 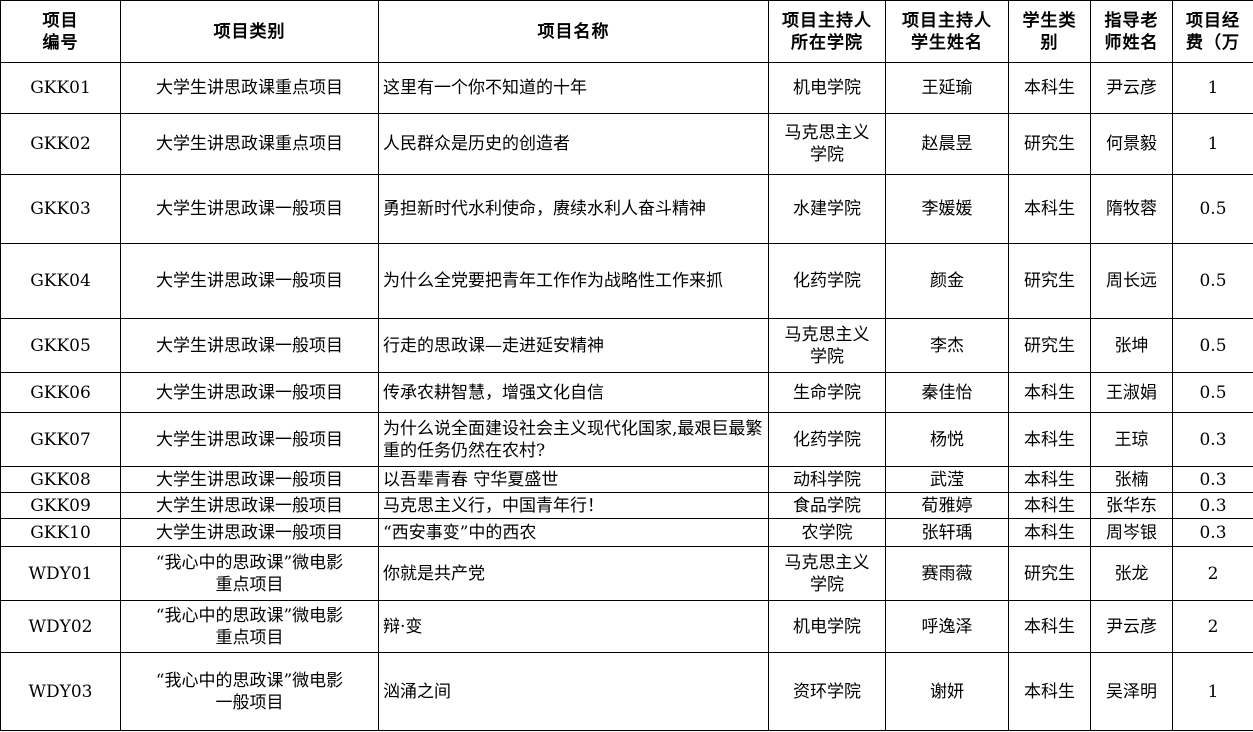 What do you see at coordinates (573, 691) in the screenshot?
I see `table-cell: 汹涌之间` at bounding box center [573, 691].